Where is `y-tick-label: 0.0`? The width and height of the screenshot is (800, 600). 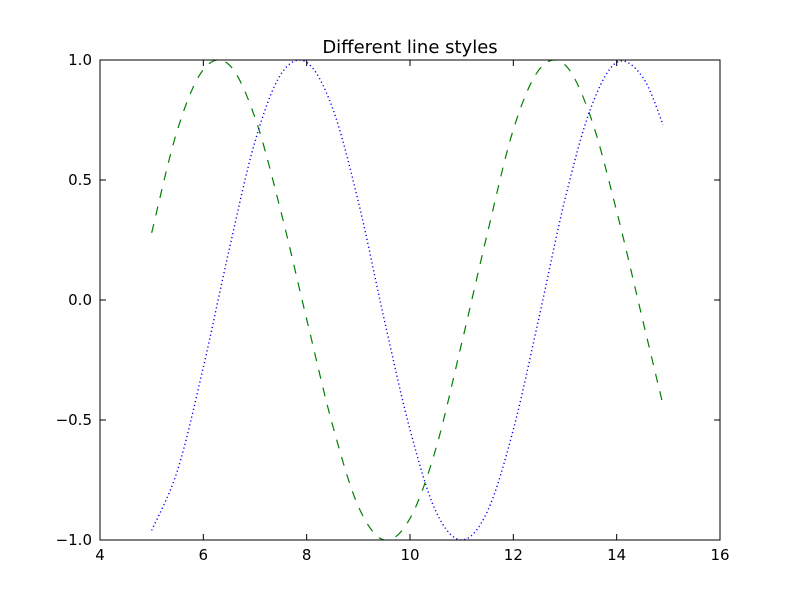 y-tick-label: 0.0 is located at coordinates (80, 300).